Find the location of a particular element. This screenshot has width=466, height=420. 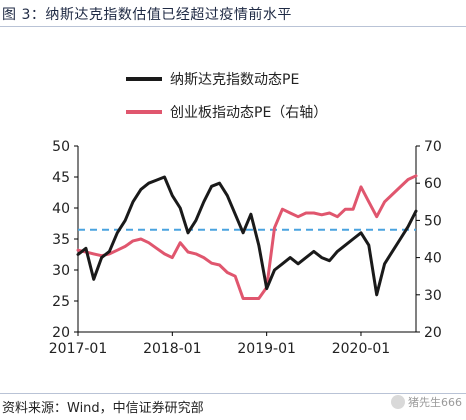

source-note: 资料来源：Wind，中信证券研究部 is located at coordinates (103, 408).